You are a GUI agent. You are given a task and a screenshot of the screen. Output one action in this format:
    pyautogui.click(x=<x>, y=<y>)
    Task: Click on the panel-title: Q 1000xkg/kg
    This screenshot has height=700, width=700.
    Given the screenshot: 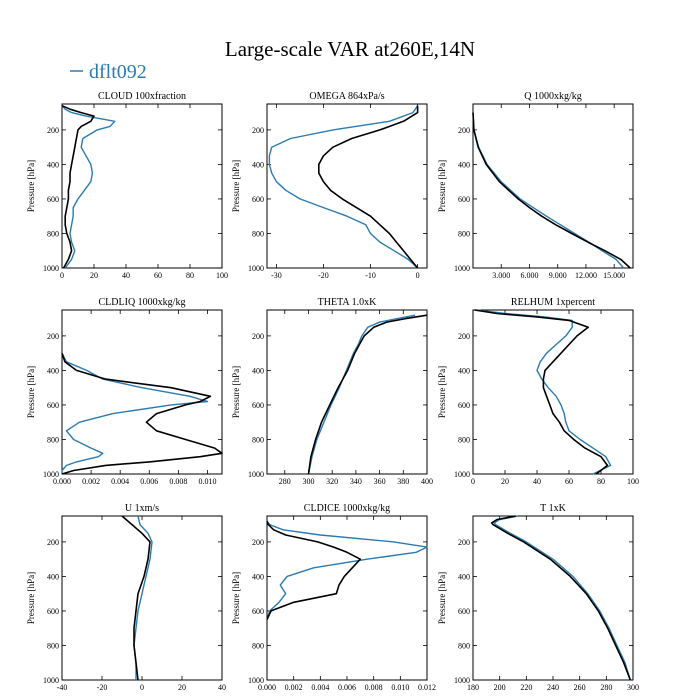 What is the action you would take?
    pyautogui.click(x=553, y=96)
    